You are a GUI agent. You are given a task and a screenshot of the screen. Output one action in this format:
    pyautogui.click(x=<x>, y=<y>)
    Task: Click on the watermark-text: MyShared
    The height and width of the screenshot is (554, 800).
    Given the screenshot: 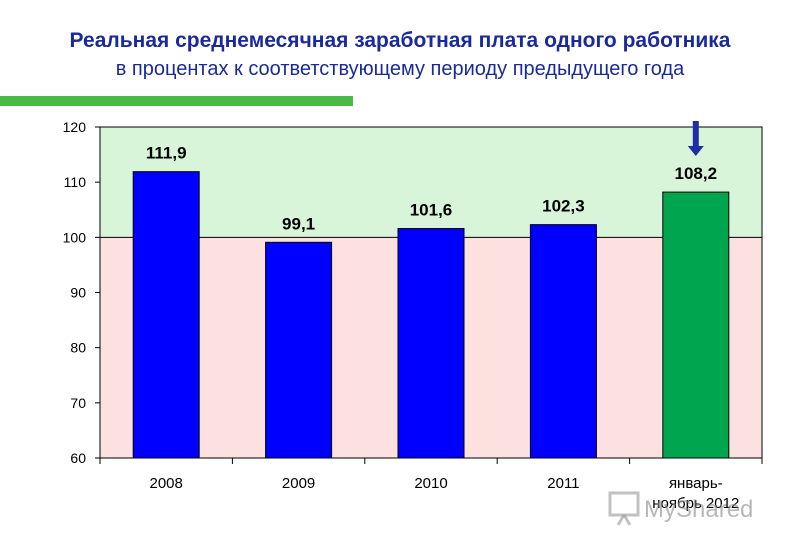 What is the action you would take?
    pyautogui.click(x=698, y=509)
    